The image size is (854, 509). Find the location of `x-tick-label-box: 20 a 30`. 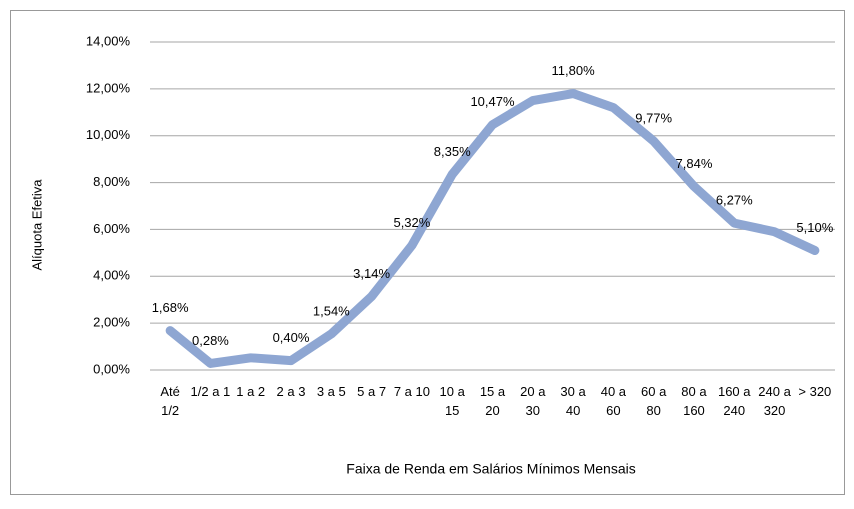

x-tick-label-box: 20 a 30 is located at coordinates (533, 401).